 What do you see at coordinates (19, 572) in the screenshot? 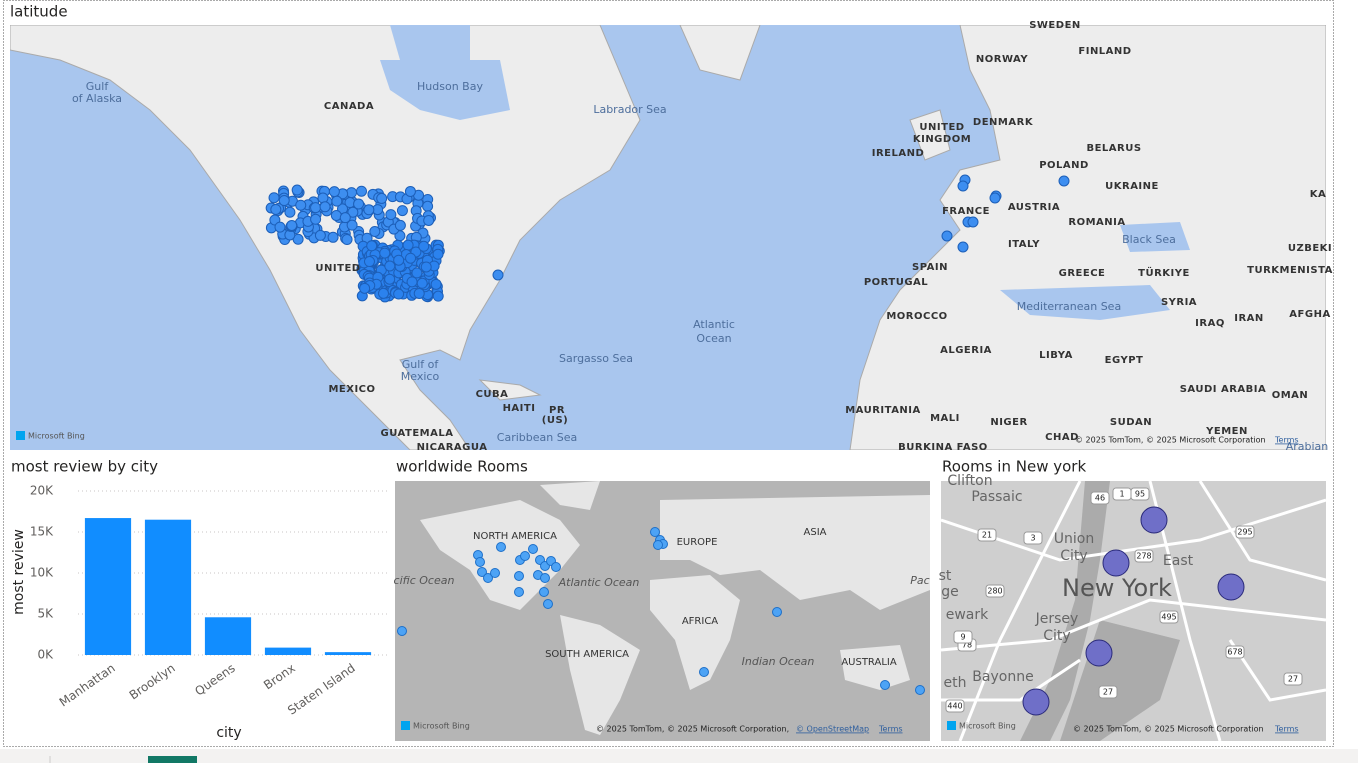
I see `y-axis-title: most review` at bounding box center [19, 572].